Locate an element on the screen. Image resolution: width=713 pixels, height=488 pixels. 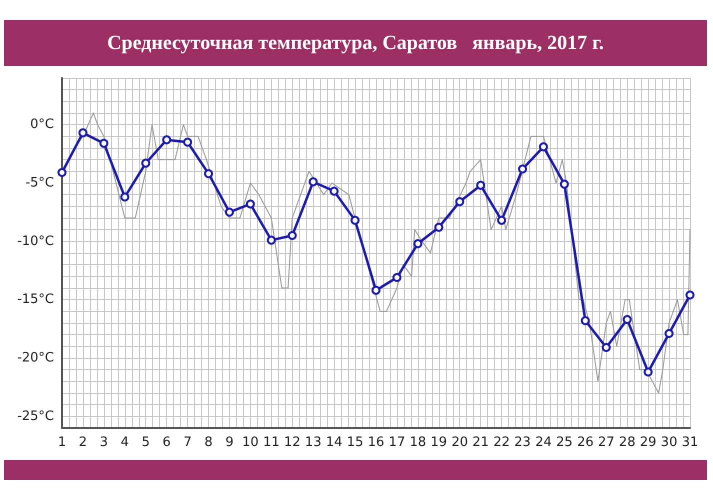
x-tick-label: 28 is located at coordinates (627, 442).